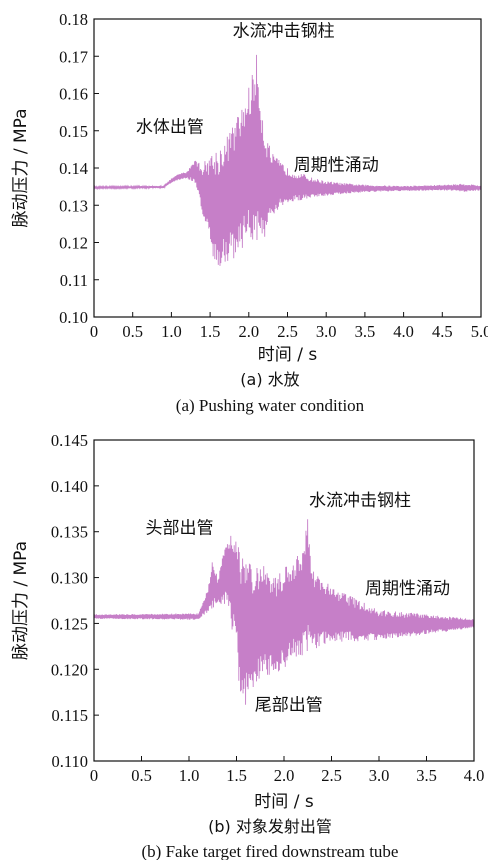 This screenshot has height=860, width=488. Describe the element at coordinates (73, 243) in the screenshot. I see `y-tick-label: 0.12` at that location.